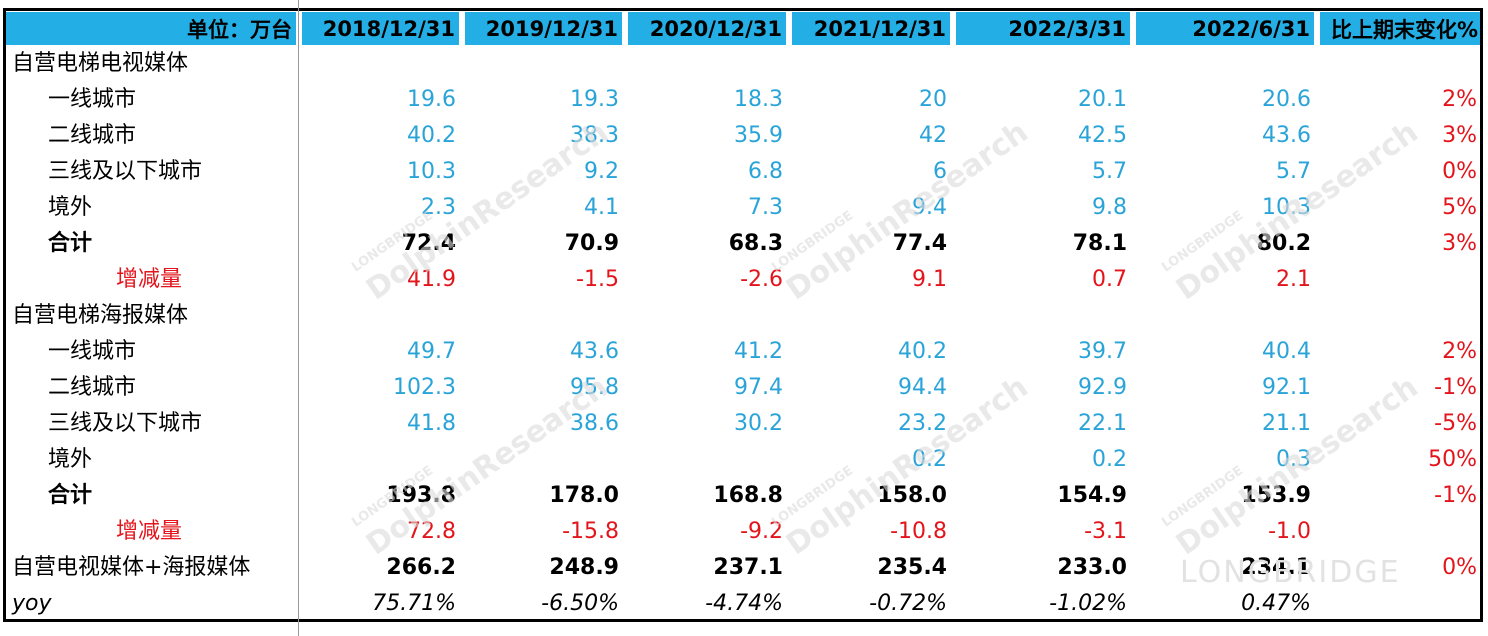  Describe the element at coordinates (1293, 459) in the screenshot. I see `value-cell: 0.3` at that location.